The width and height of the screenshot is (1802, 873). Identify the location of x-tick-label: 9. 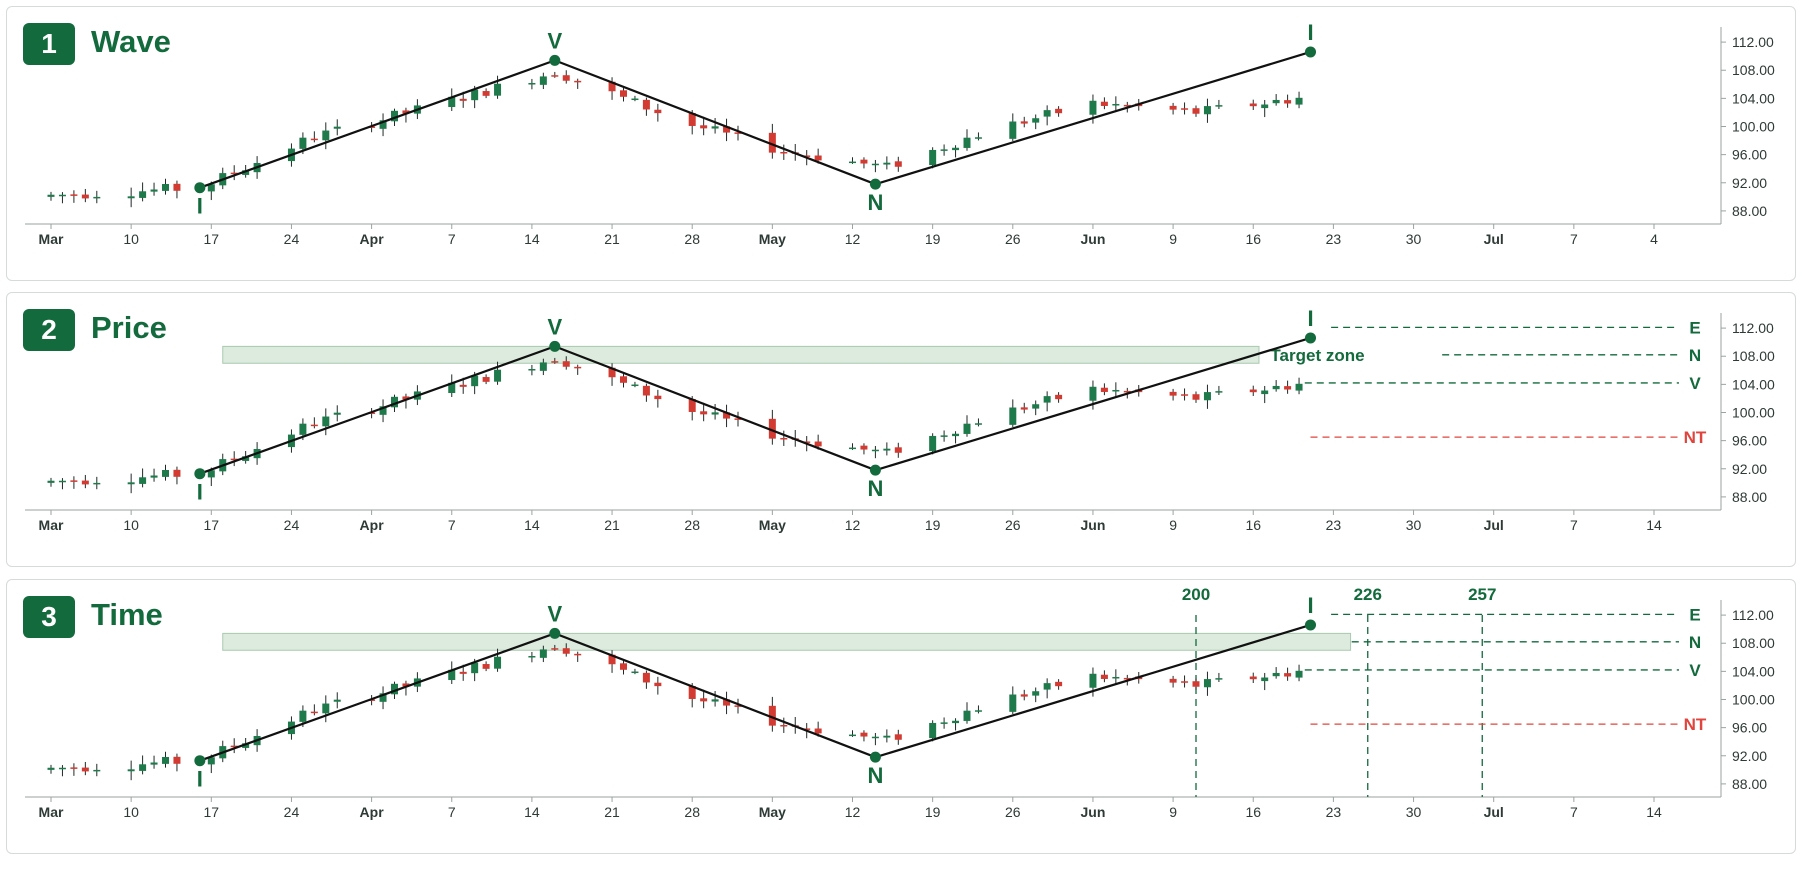
(1173, 239).